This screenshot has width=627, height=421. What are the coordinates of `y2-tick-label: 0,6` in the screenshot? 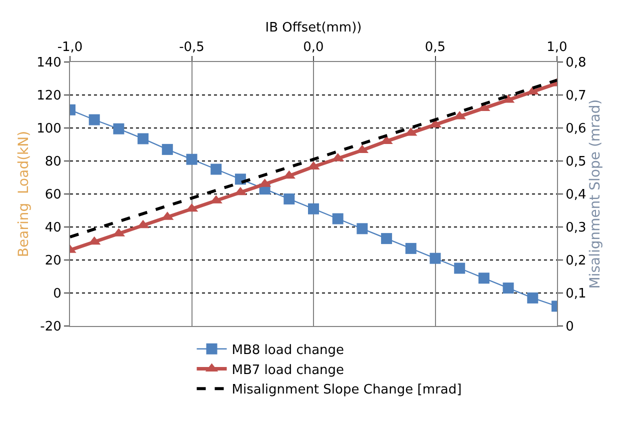 It's located at (576, 129).